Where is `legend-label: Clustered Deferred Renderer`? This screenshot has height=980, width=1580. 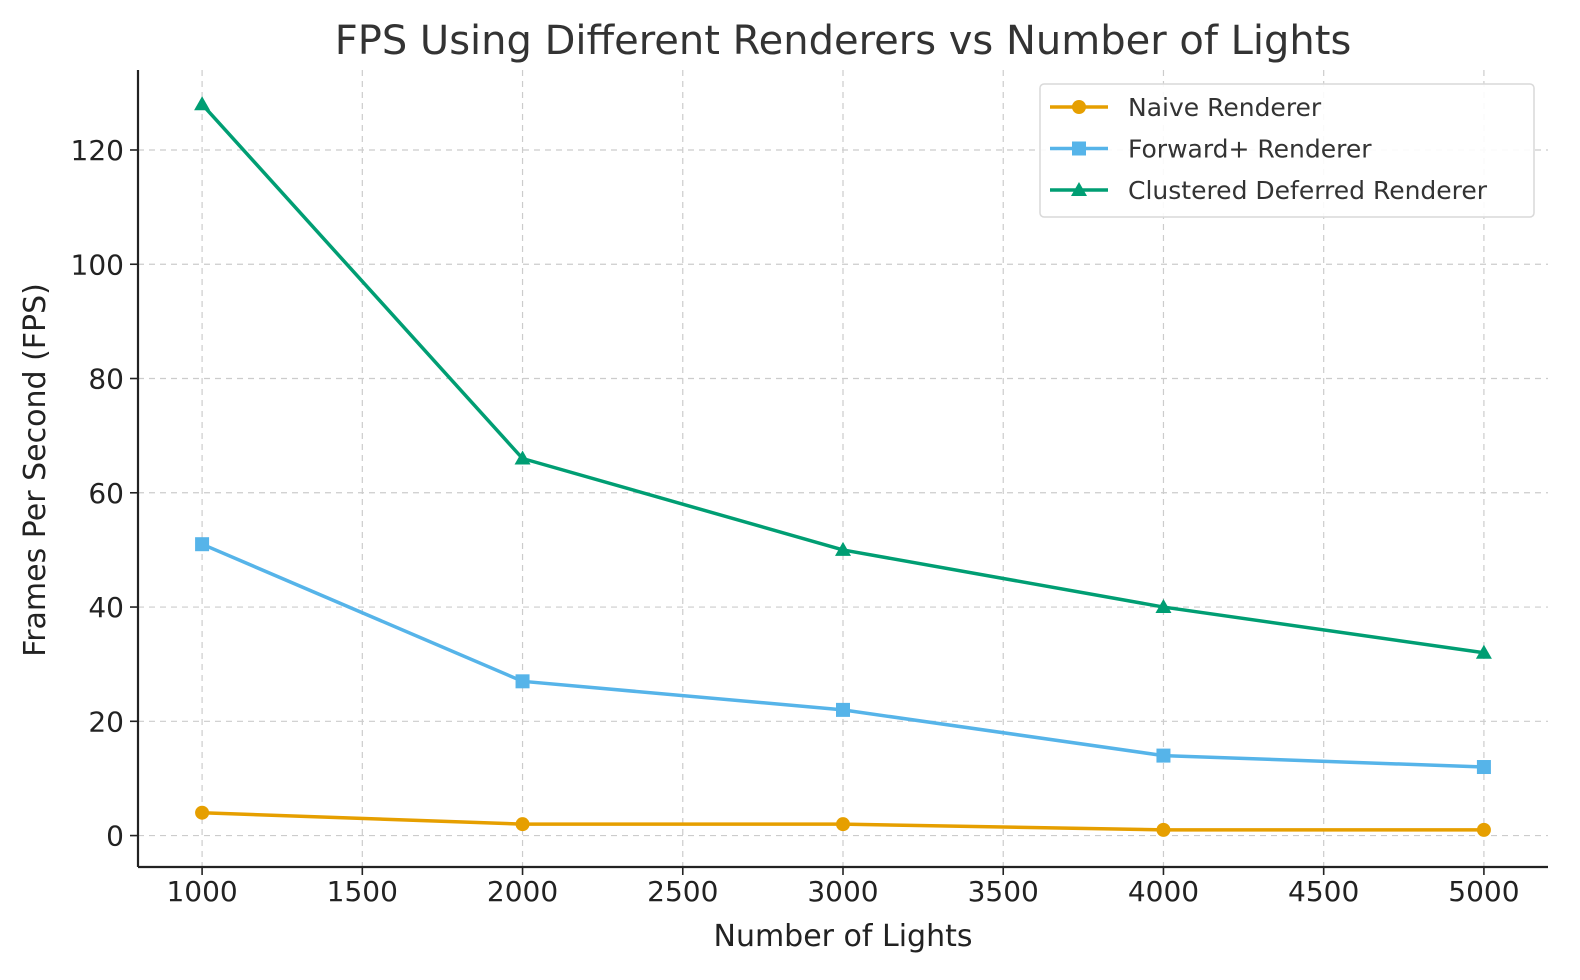 legend-label: Clustered Deferred Renderer is located at coordinates (1308, 190).